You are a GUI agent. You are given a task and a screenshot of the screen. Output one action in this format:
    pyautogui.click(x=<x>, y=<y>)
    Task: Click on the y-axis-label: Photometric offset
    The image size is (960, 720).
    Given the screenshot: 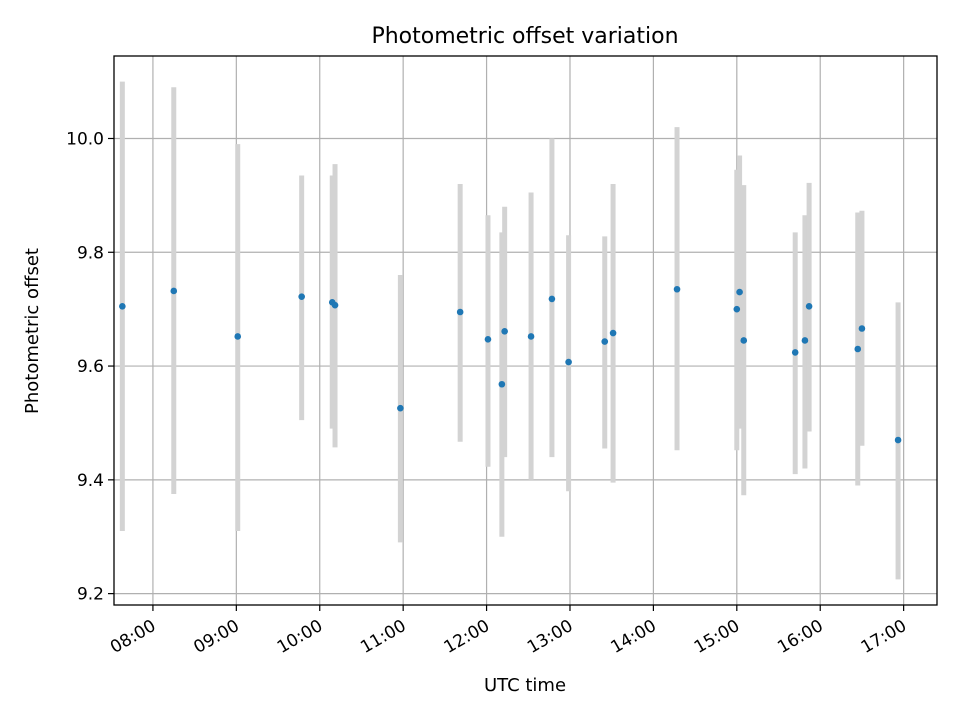 What is the action you would take?
    pyautogui.click(x=32, y=331)
    